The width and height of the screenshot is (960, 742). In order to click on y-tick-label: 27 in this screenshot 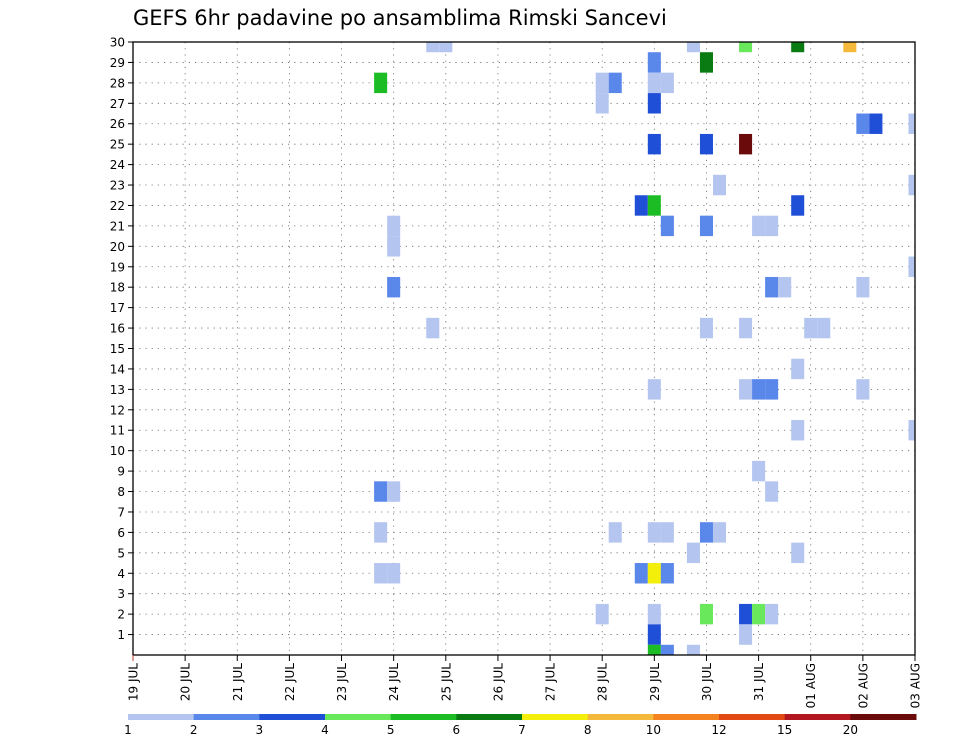, I will do `click(117, 104)`.